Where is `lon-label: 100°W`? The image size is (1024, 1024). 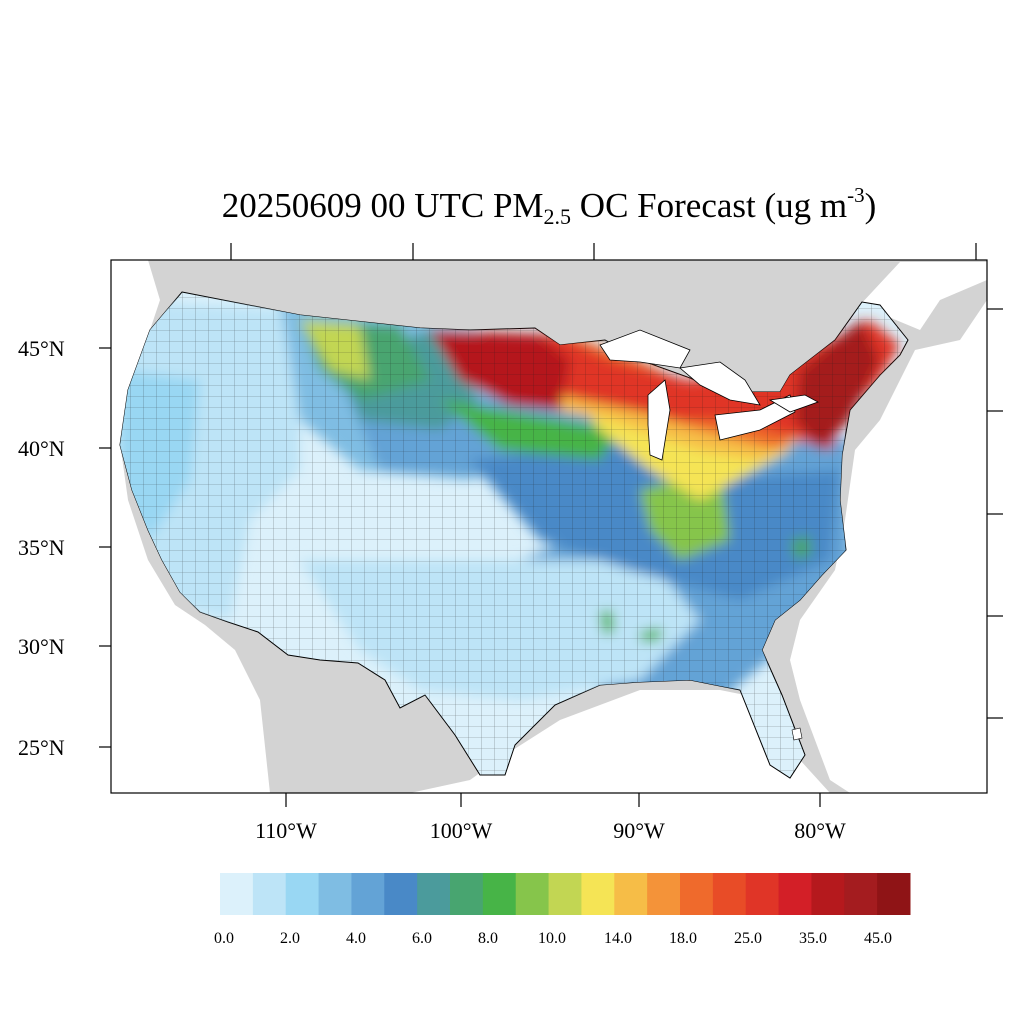 lon-label: 100°W is located at coordinates (461, 830).